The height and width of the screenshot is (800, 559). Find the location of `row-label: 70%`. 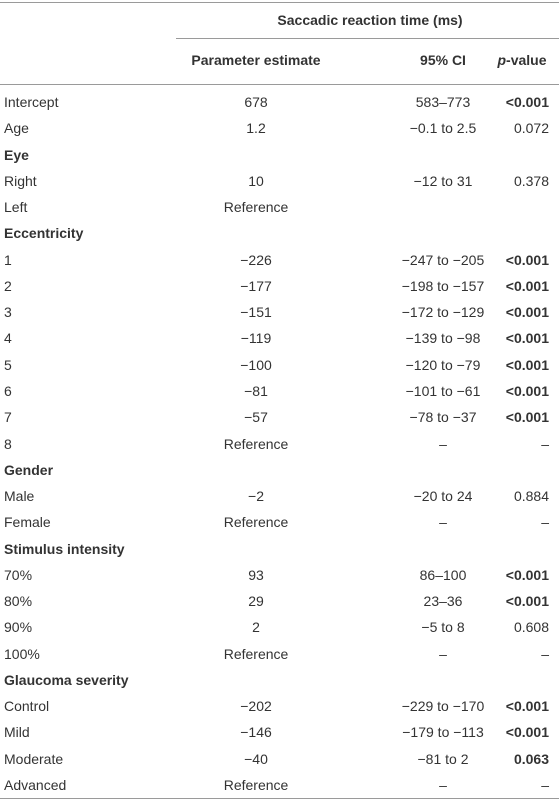

row-label: 70% is located at coordinates (18, 574).